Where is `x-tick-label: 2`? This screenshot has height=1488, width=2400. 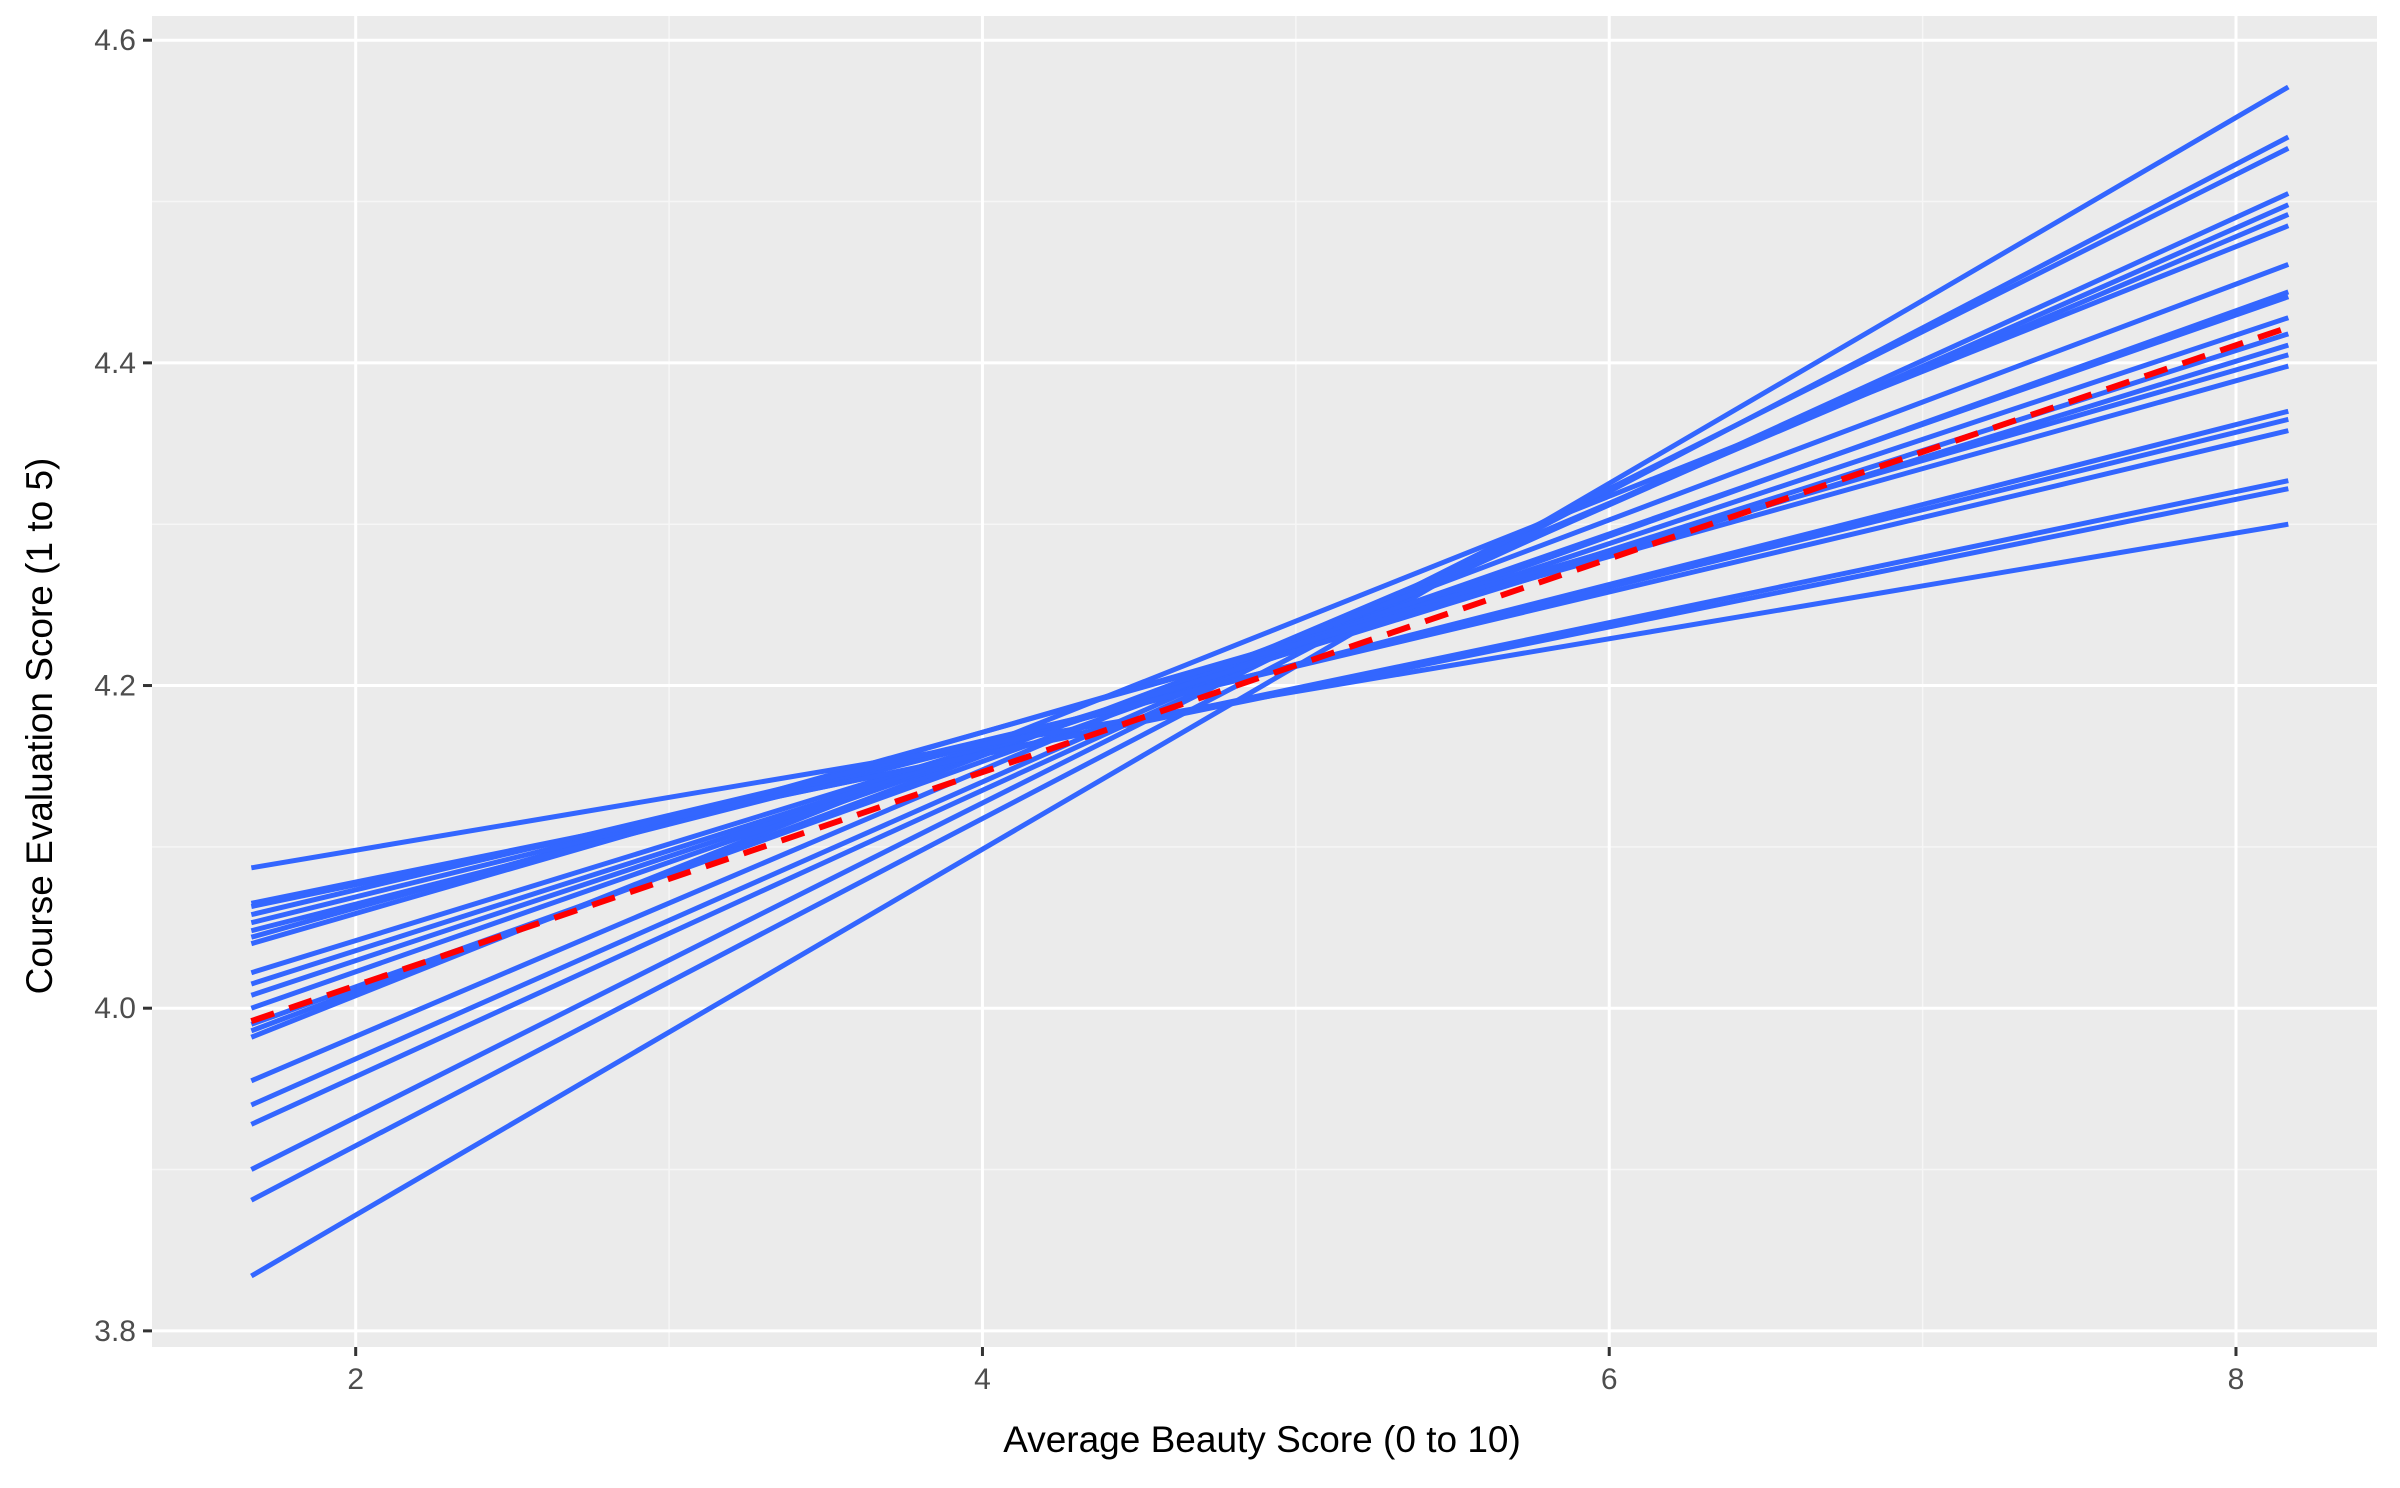 x-tick-label: 2 is located at coordinates (355, 1379).